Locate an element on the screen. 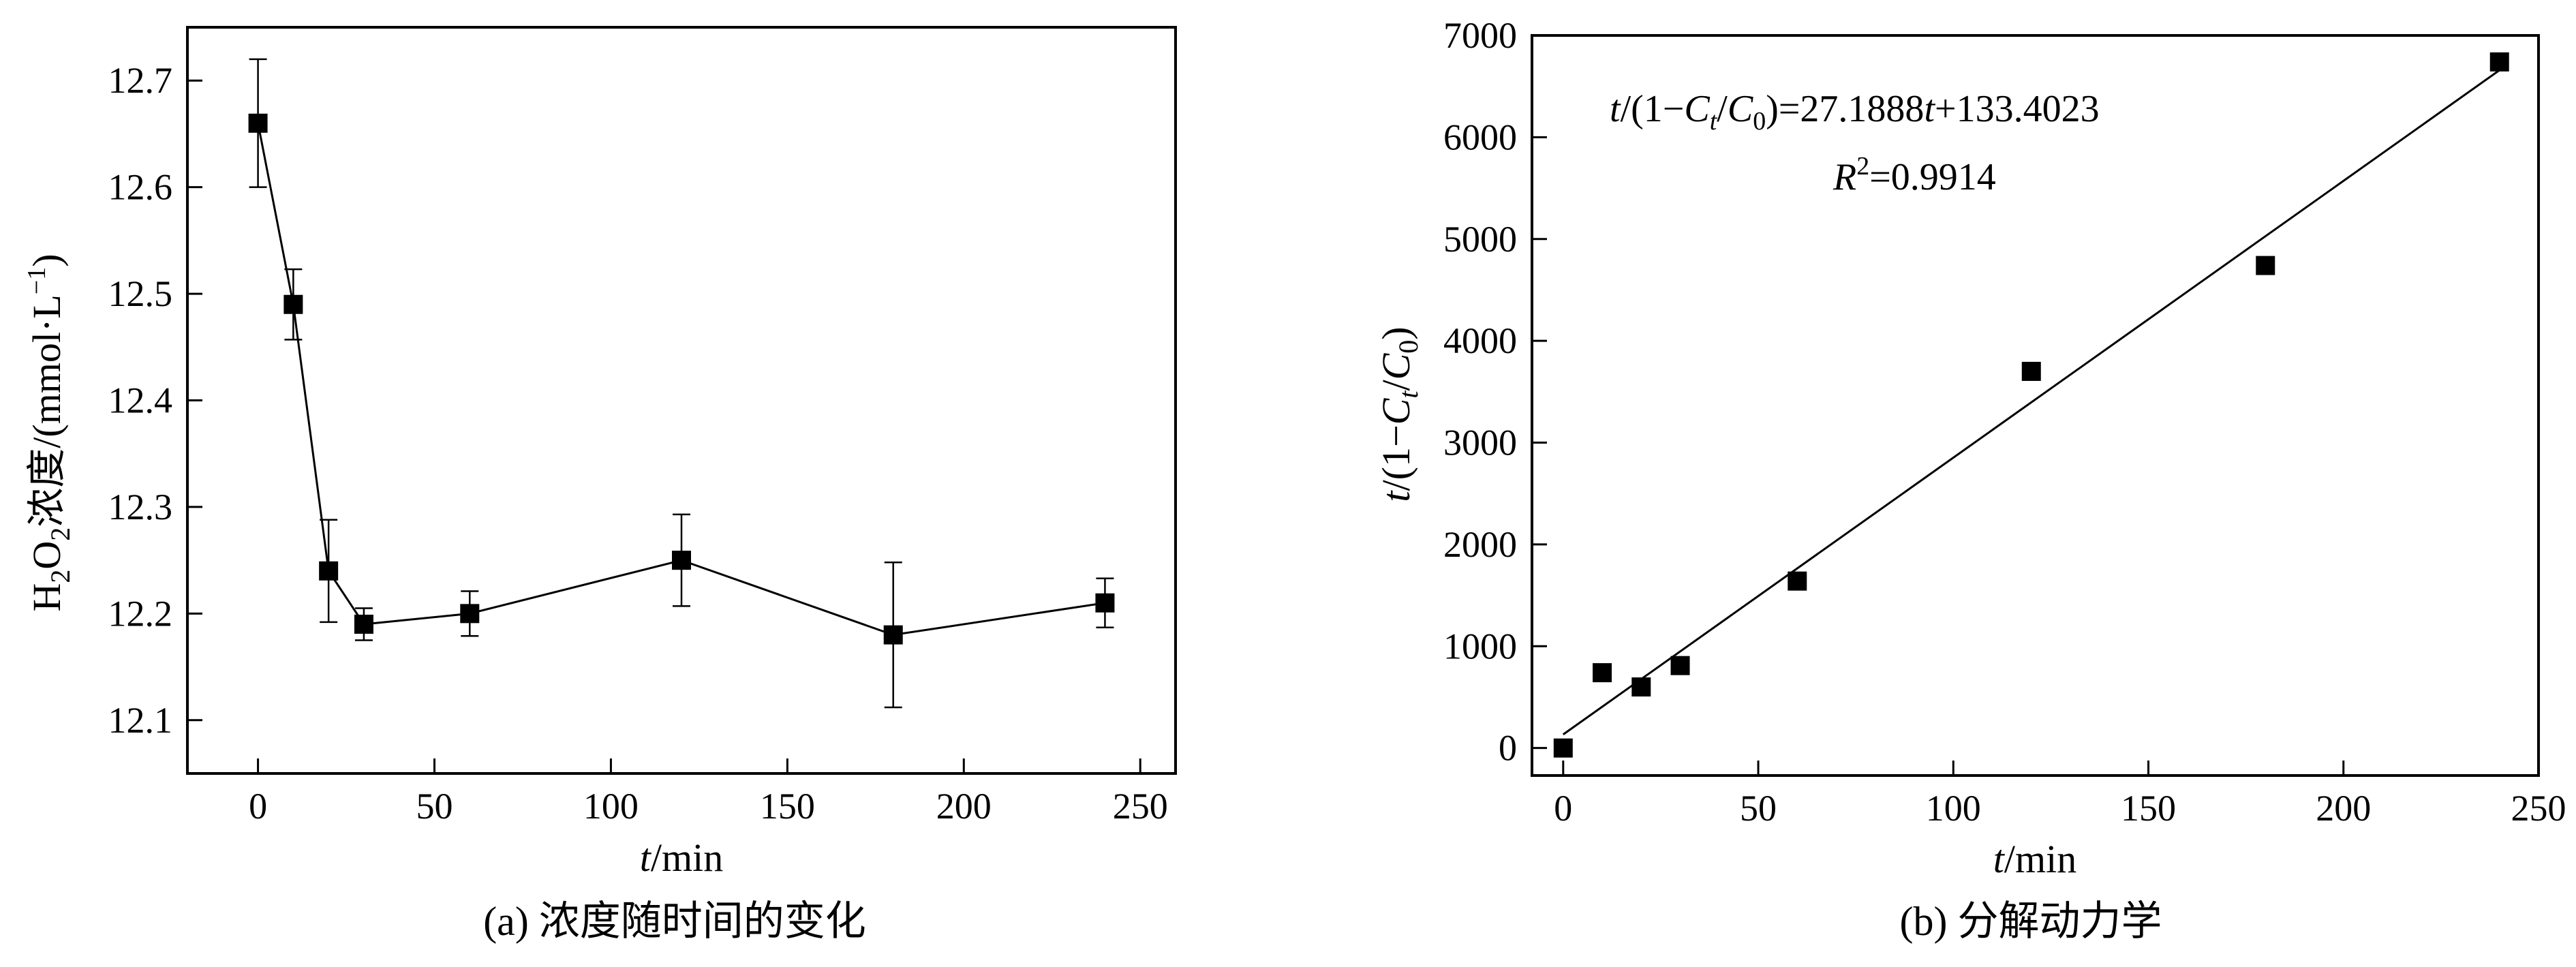 This screenshot has width=2576, height=967. y-axis-b: 0 1000 2000 3000 4000 5000 6000 7000 is located at coordinates (1495, 392).